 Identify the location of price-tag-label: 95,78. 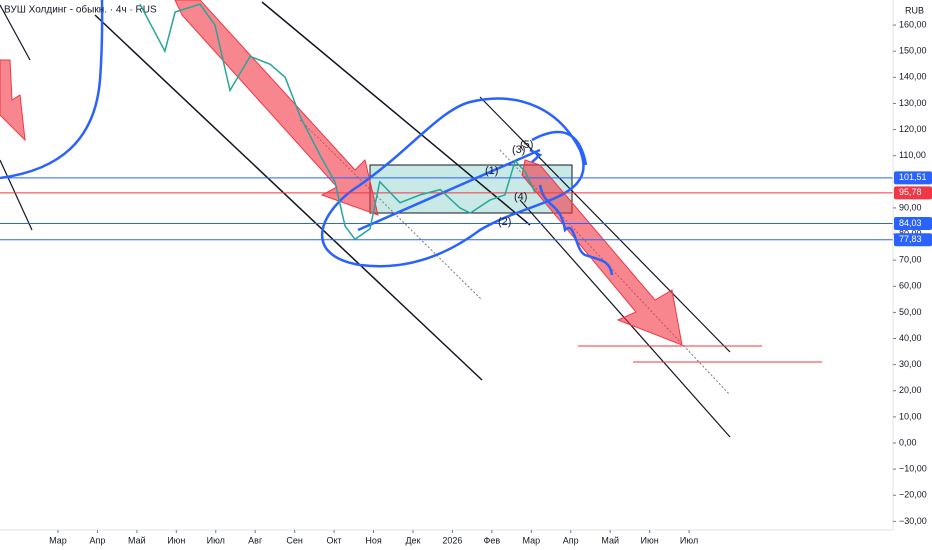
(910, 192).